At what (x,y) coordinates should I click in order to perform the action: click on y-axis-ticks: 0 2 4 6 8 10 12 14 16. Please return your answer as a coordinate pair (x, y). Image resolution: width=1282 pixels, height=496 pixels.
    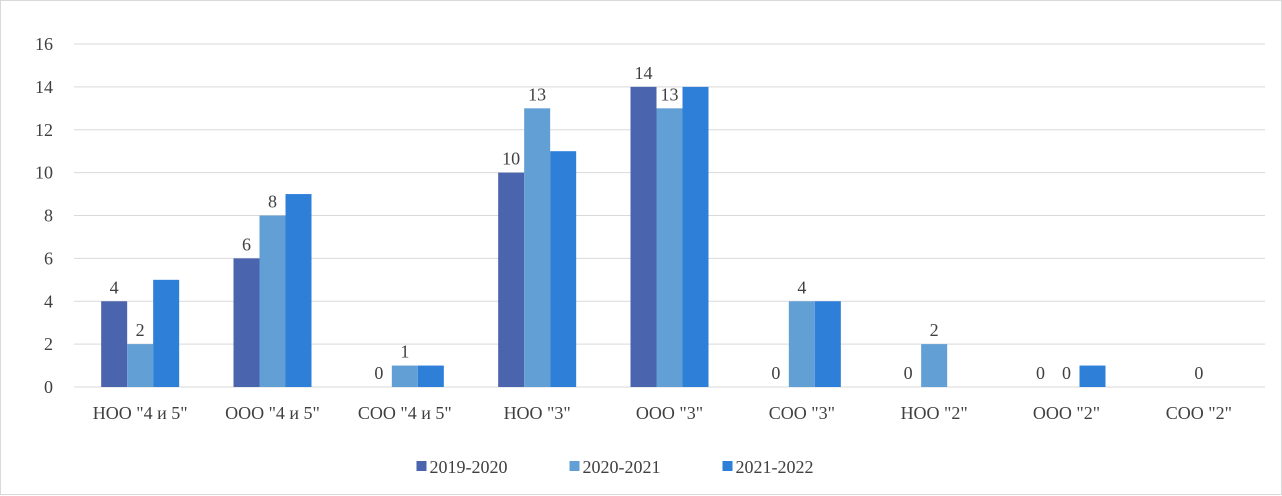
    Looking at the image, I should click on (44, 215).